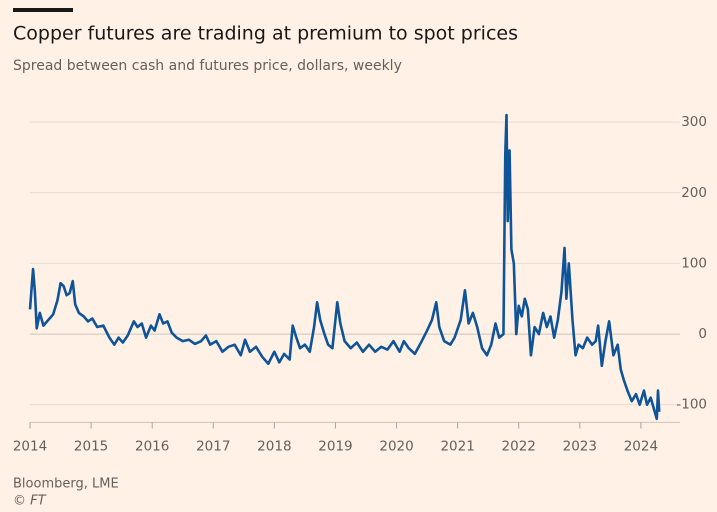 This screenshot has width=717, height=512. I want to click on source: Bloomberg, LME, so click(66, 484).